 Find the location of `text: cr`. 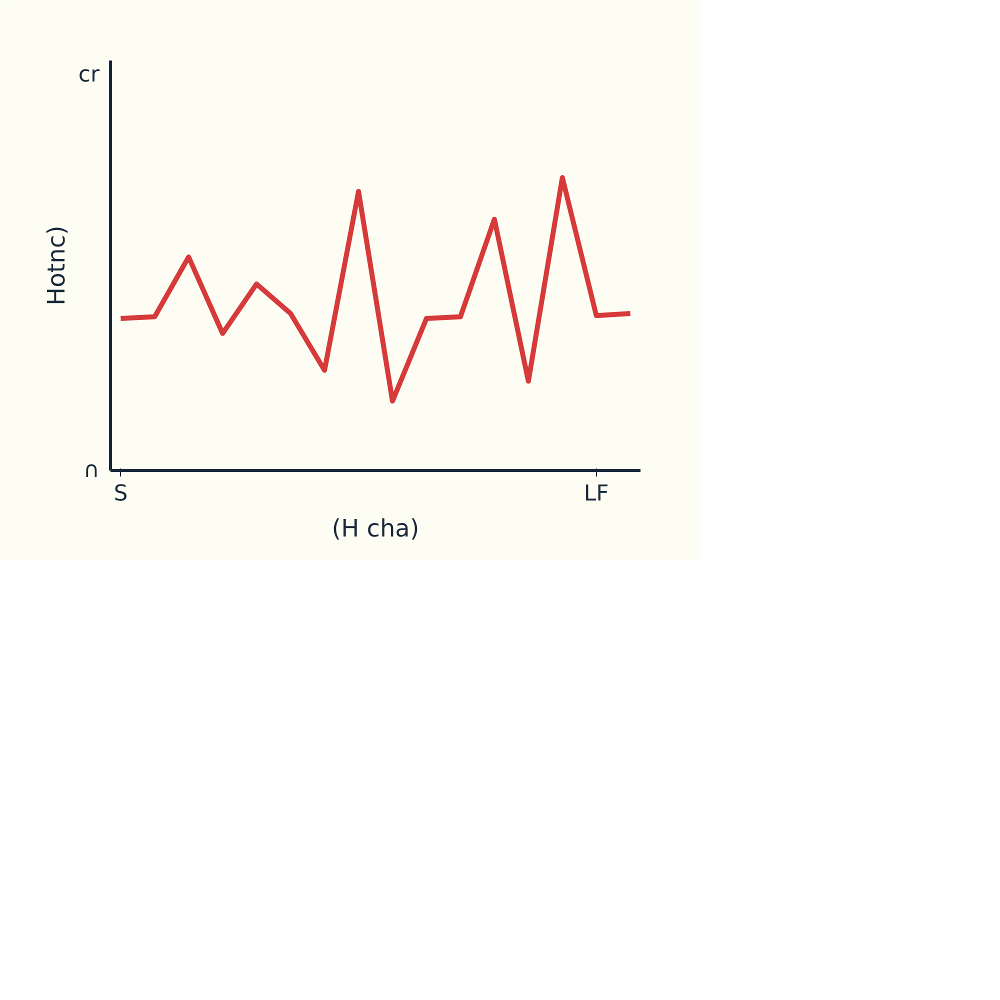

text: cr is located at coordinates (89, 75).